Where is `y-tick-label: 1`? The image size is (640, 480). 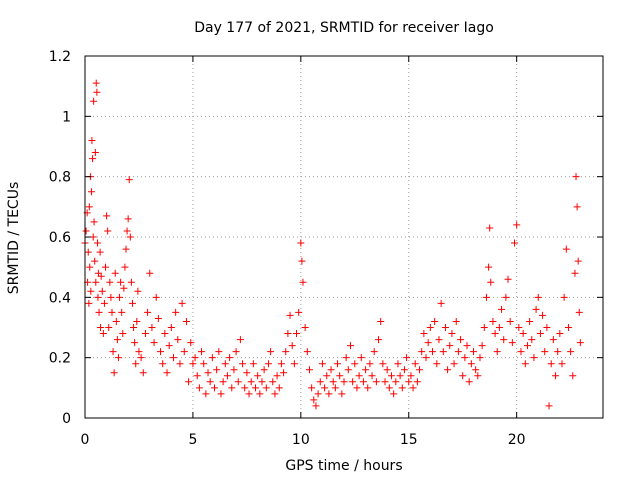 y-tick-label: 1 is located at coordinates (66, 117).